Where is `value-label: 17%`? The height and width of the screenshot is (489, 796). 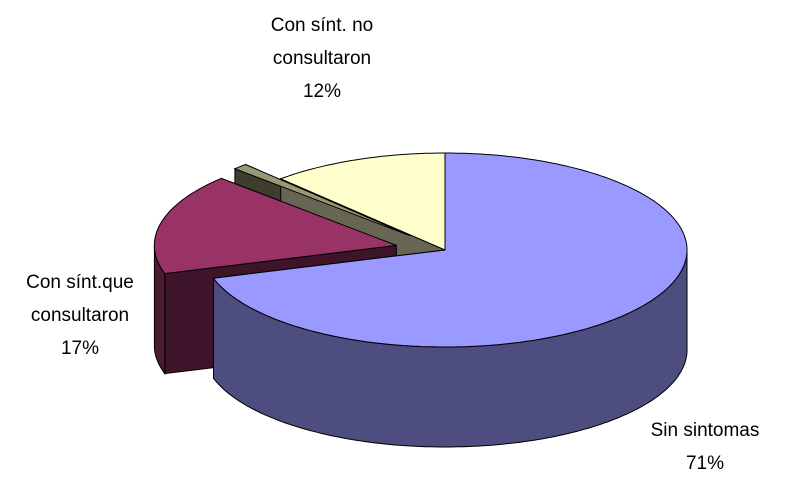
value-label: 17% is located at coordinates (80, 348).